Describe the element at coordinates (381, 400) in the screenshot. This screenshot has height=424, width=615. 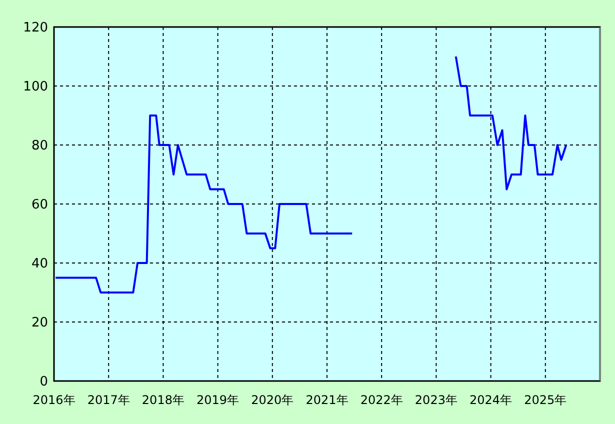
I see `x-tick-label: 2022年` at that location.